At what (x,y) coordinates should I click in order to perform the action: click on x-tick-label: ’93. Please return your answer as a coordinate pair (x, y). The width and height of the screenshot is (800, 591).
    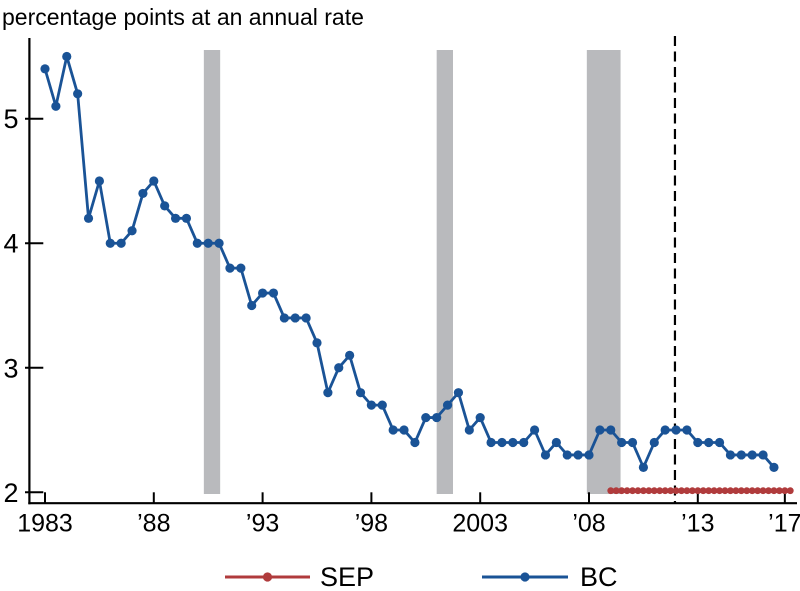
    Looking at the image, I should click on (262, 524).